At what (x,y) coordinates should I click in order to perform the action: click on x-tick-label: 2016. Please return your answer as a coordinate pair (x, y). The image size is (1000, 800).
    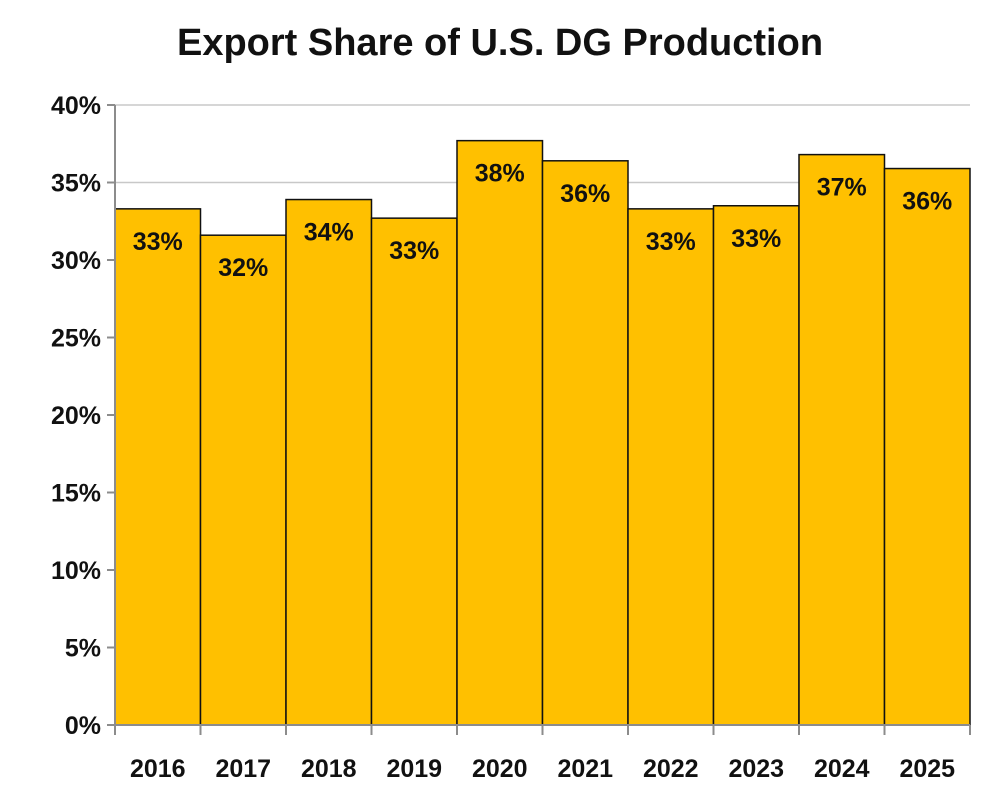
    Looking at the image, I should click on (158, 769).